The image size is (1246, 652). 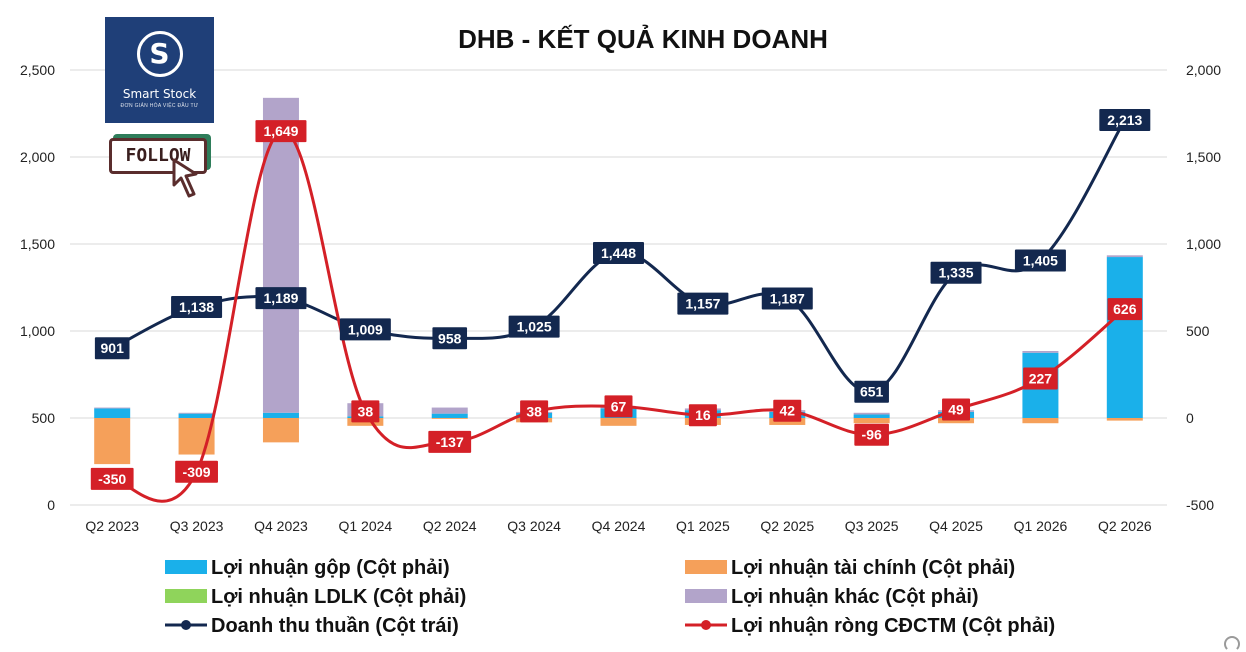 What do you see at coordinates (1125, 526) in the screenshot?
I see `x-tick-label: Q2 2026` at bounding box center [1125, 526].